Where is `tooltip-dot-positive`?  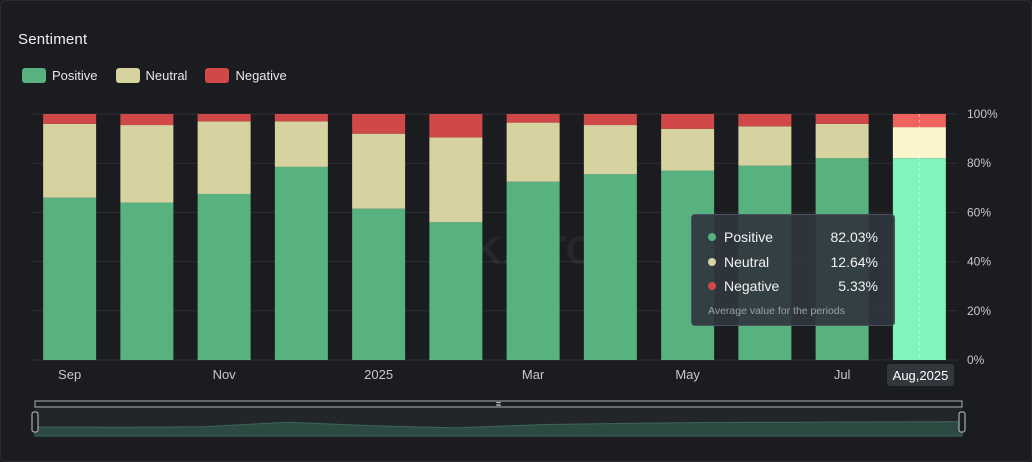
tooltip-dot-positive is located at coordinates (712, 237).